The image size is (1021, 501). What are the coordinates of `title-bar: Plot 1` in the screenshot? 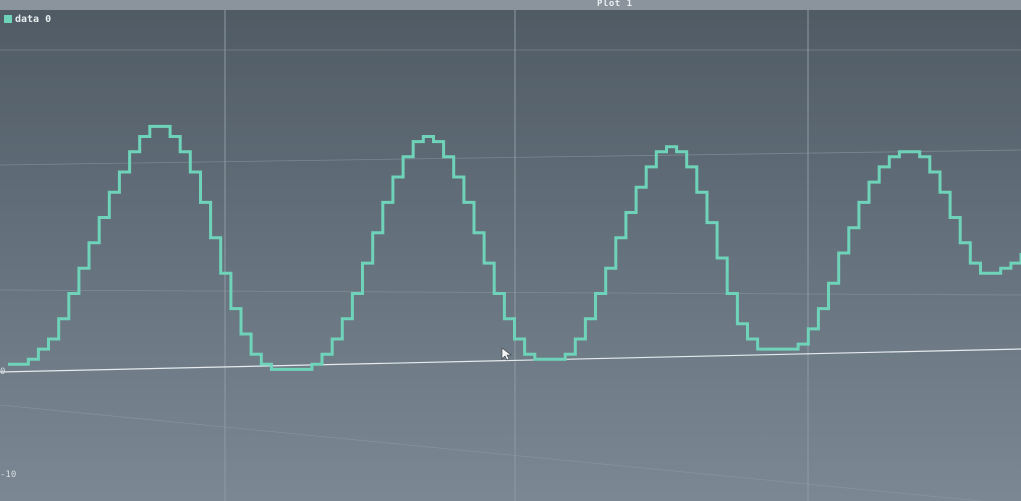 It's located at (510, 5).